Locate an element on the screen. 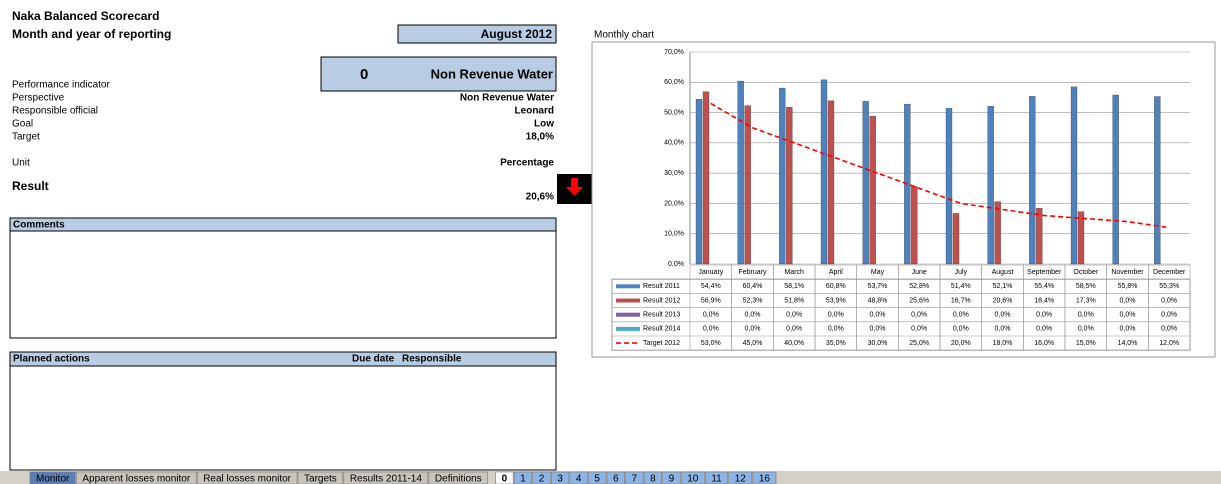 This screenshot has height=484, width=1221. sheet-tab-label: 5 is located at coordinates (597, 479).